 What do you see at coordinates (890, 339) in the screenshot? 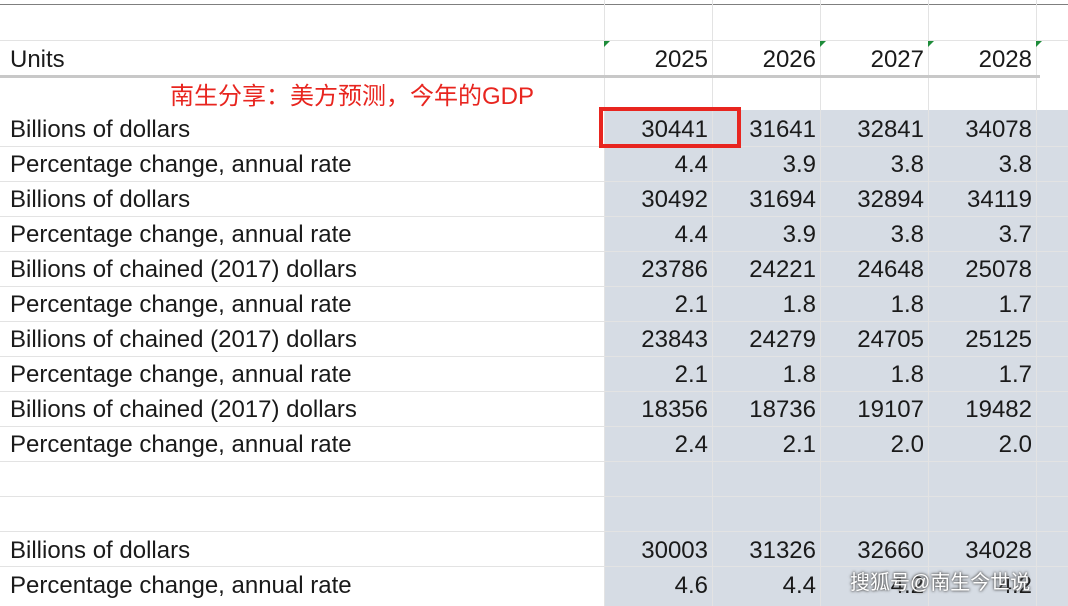
I see `cell-2027: 24705` at bounding box center [890, 339].